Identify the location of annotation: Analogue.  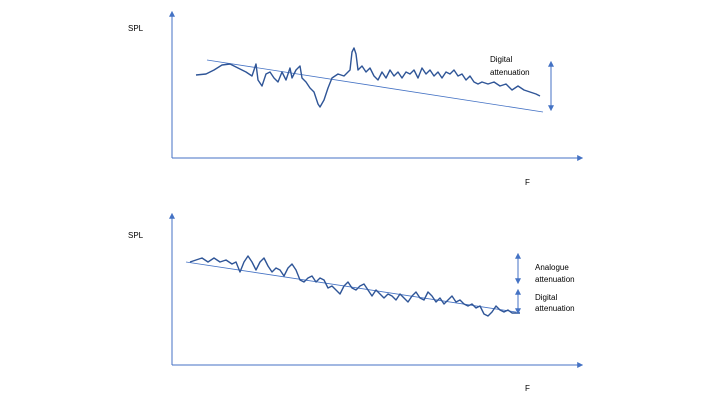
(552, 267).